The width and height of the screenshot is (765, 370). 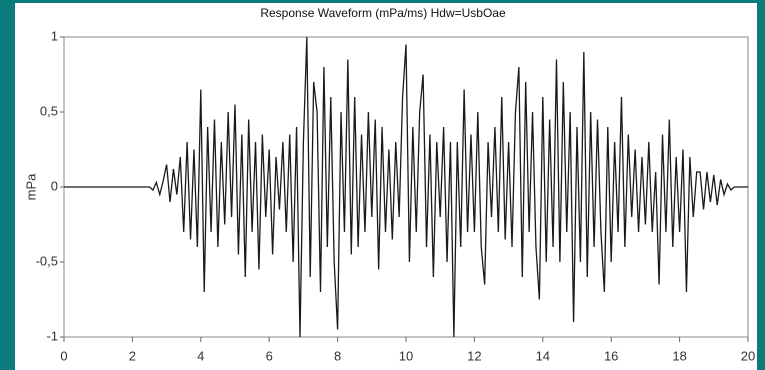 What do you see at coordinates (337, 355) in the screenshot?
I see `x-tick-label: 8` at bounding box center [337, 355].